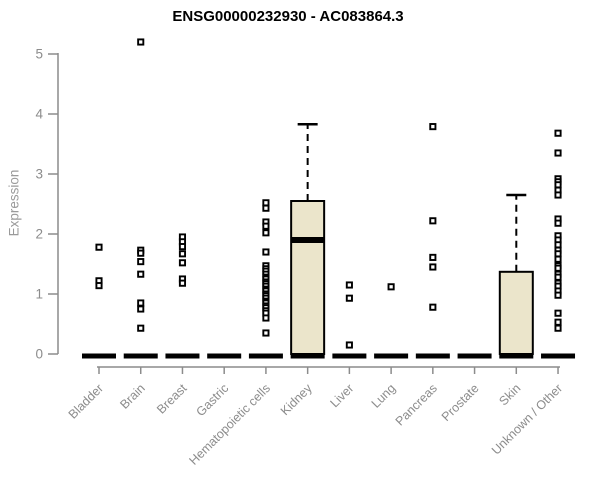 Image resolution: width=600 pixels, height=500 pixels. Describe the element at coordinates (39, 234) in the screenshot. I see `y-tick-label-2: 2` at that location.